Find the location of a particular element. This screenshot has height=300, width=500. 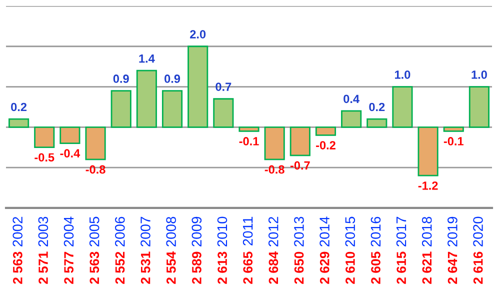

text: 2 554 is located at coordinates (171, 267).